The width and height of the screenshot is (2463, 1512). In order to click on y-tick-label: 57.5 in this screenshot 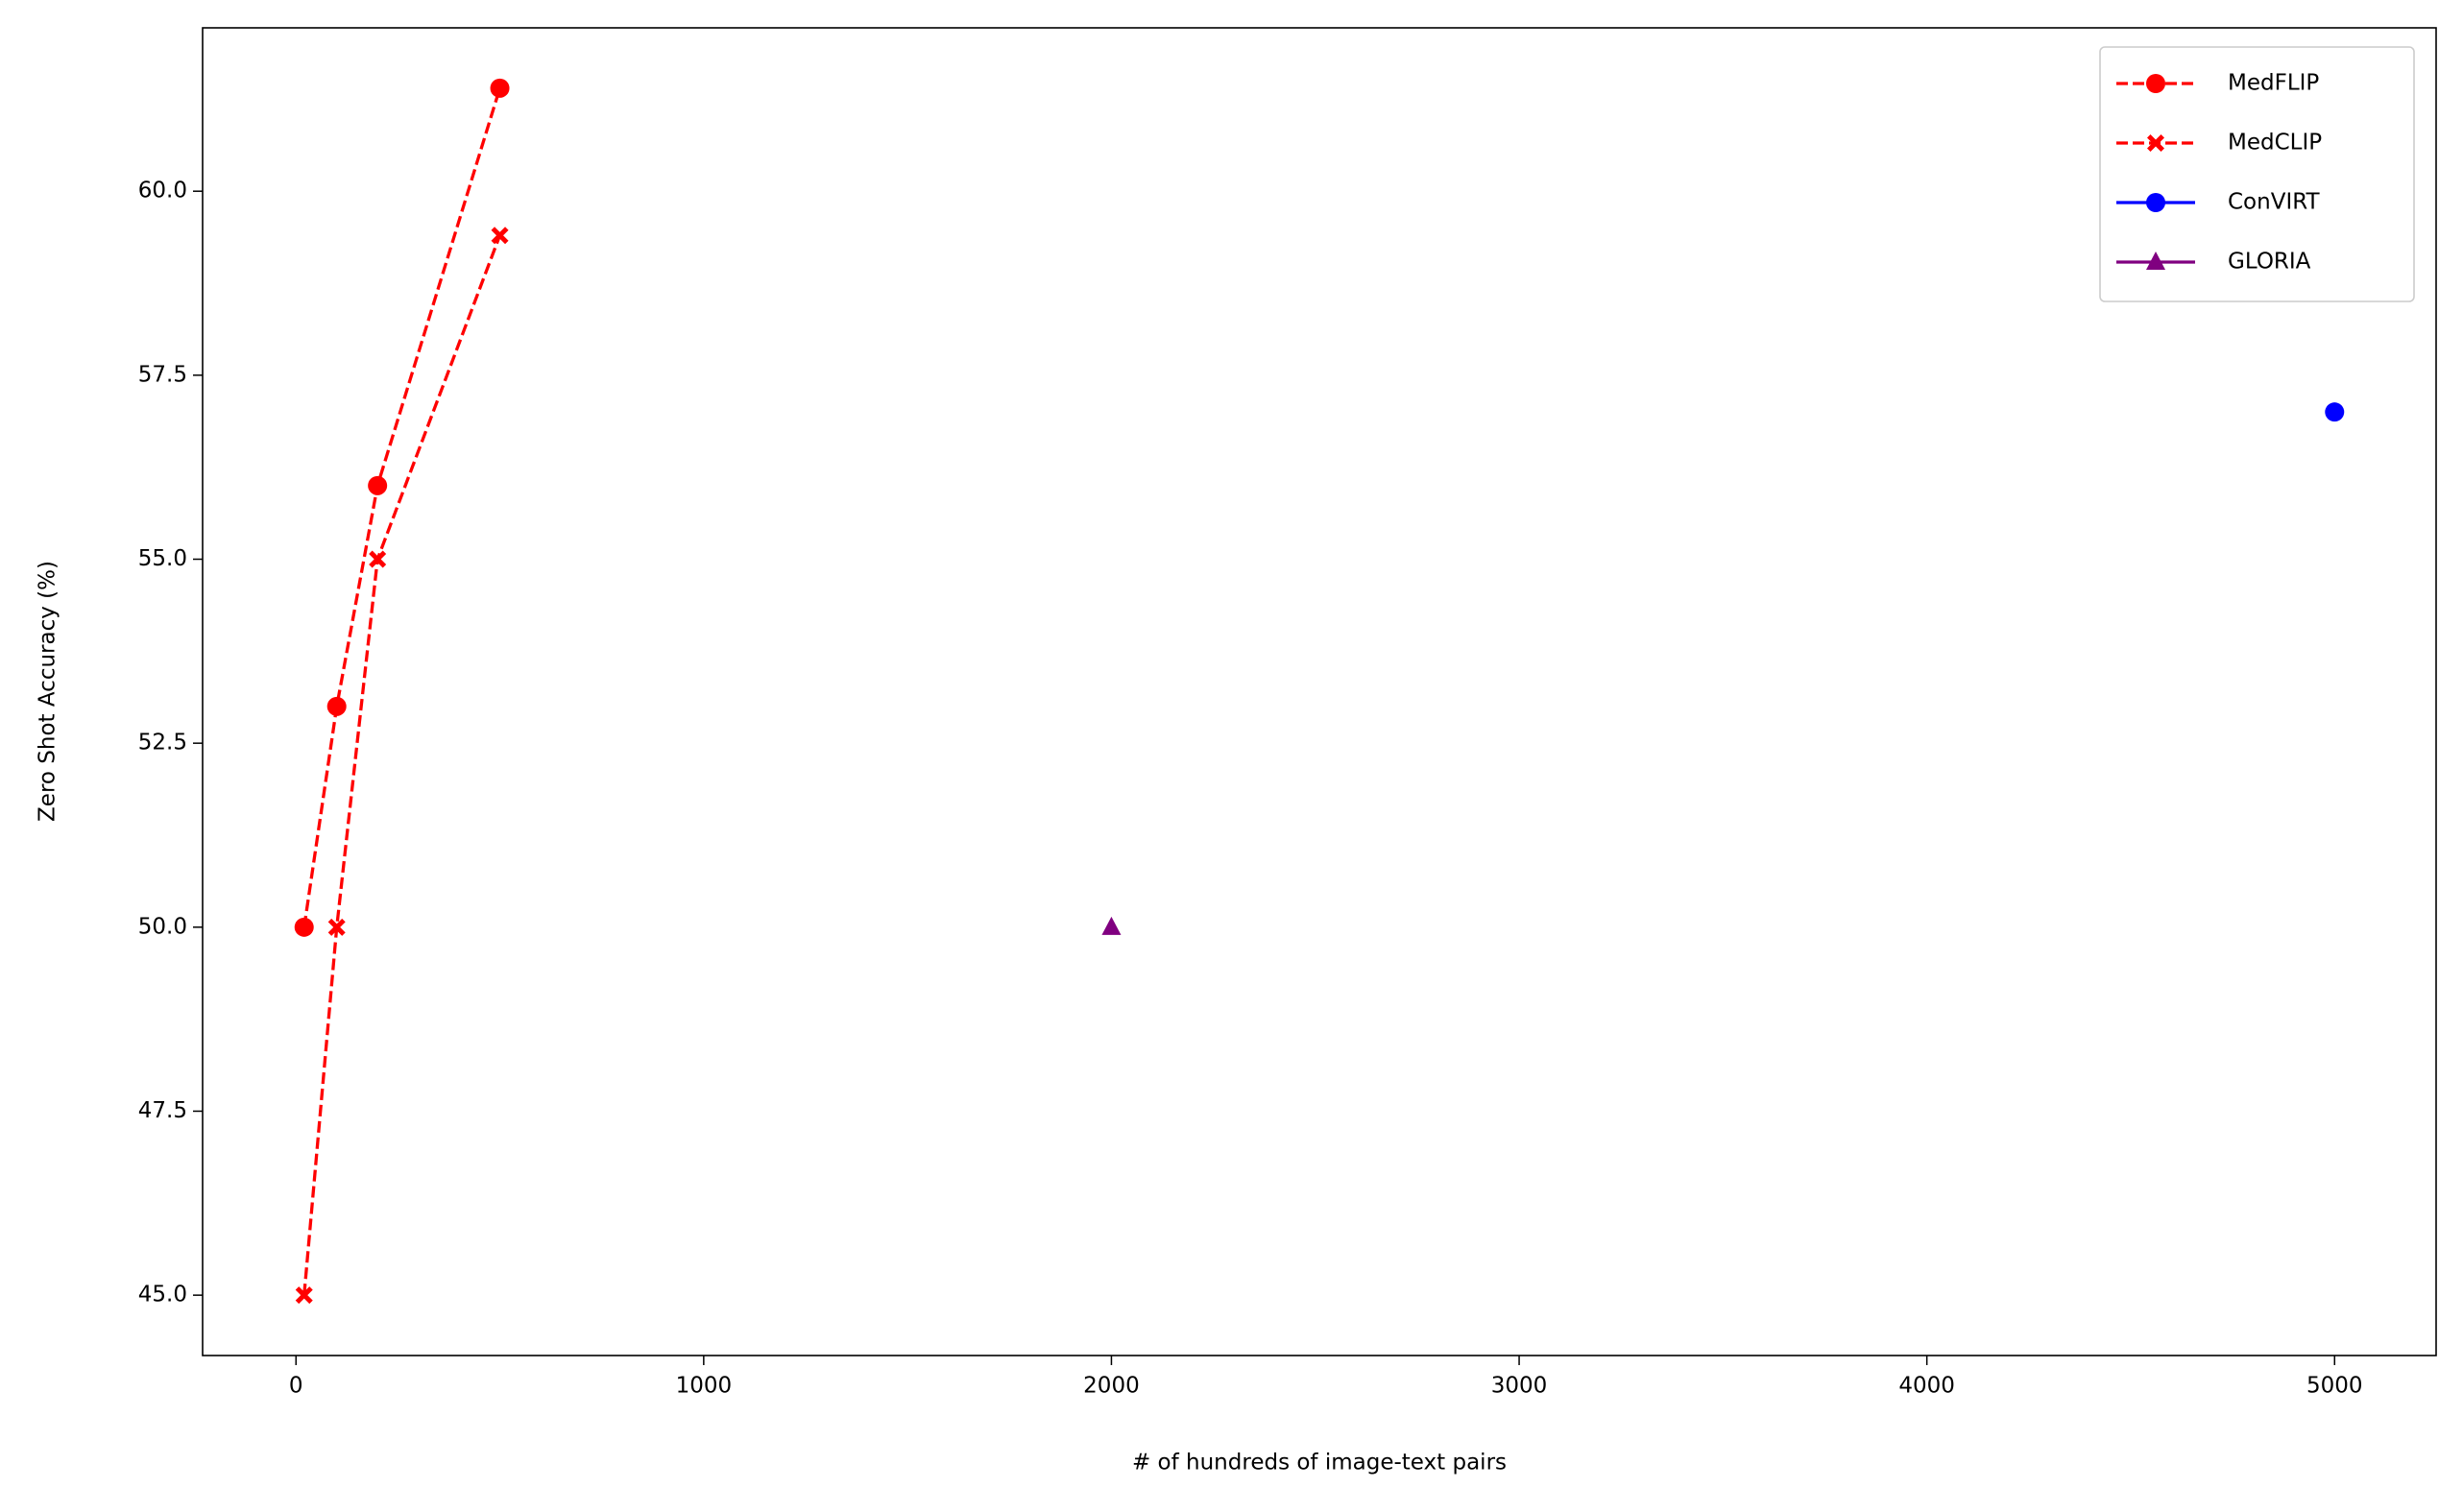, I will do `click(162, 374)`.